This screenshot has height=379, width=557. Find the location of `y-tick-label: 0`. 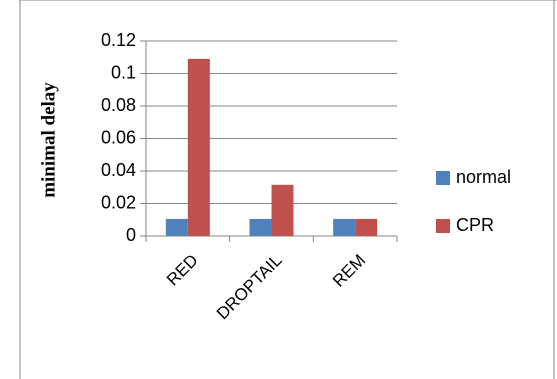

y-tick-label: 0 is located at coordinates (131, 235).